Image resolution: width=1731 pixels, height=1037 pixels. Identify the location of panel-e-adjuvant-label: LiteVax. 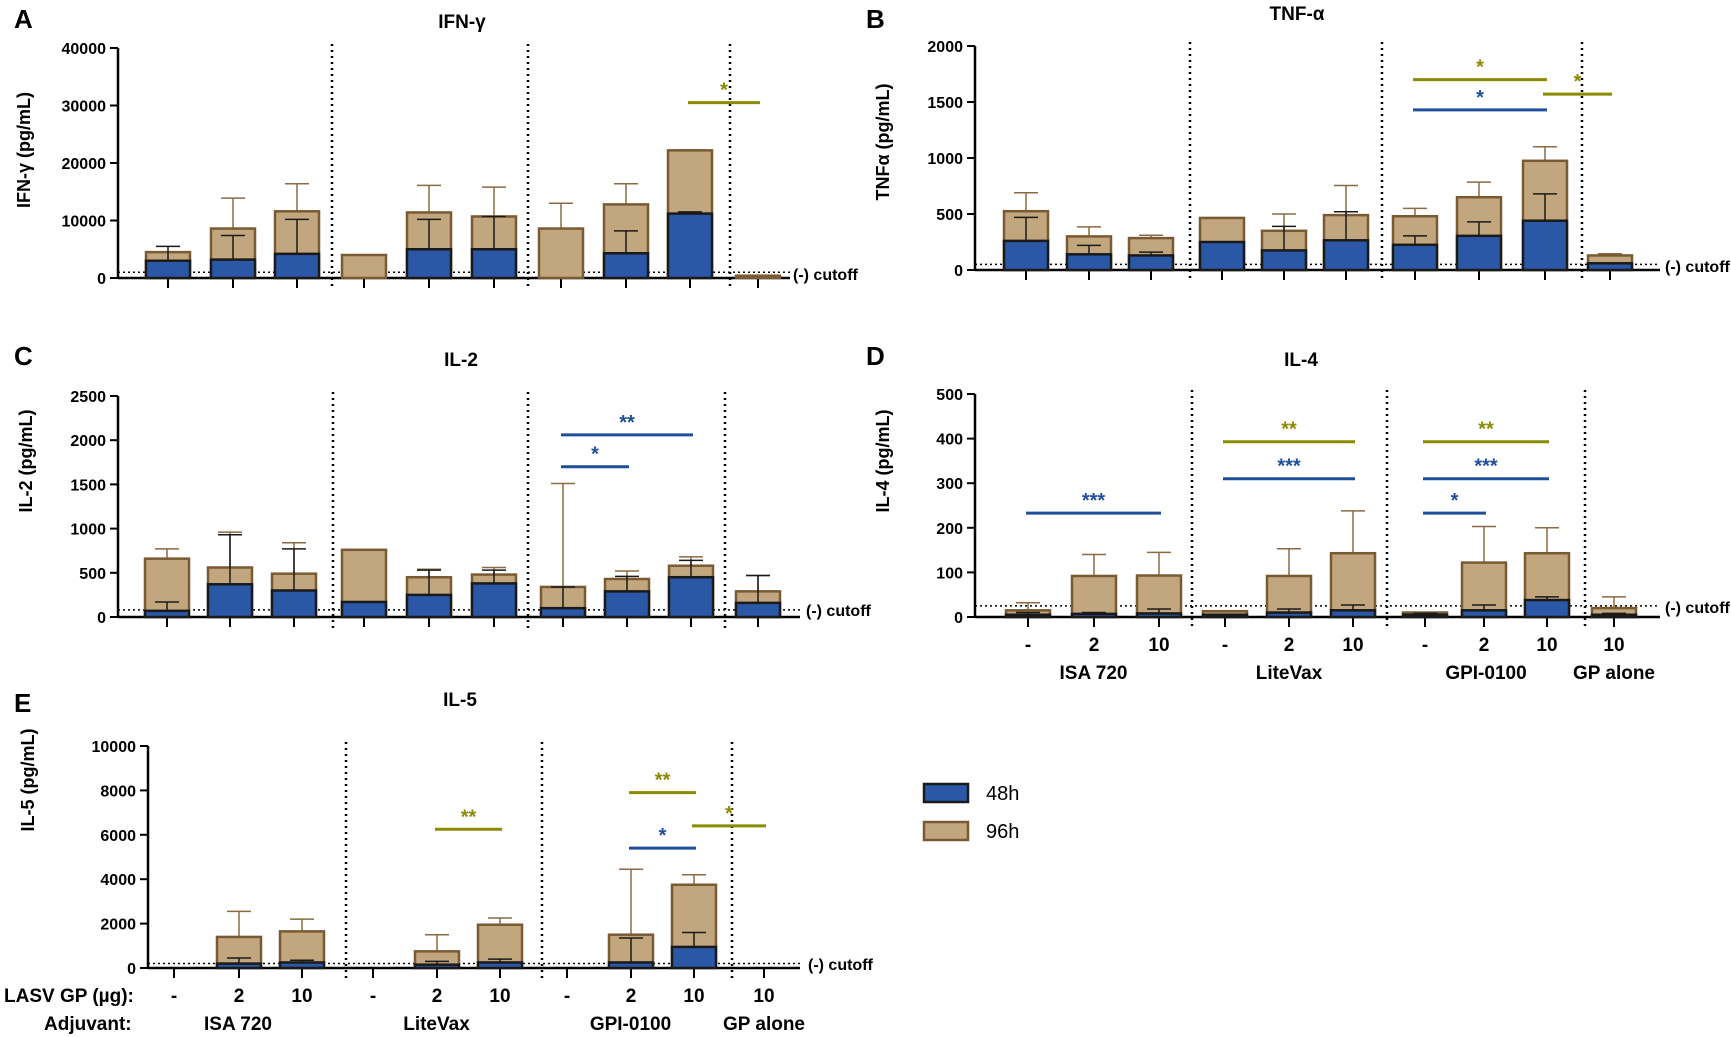
(436, 1024).